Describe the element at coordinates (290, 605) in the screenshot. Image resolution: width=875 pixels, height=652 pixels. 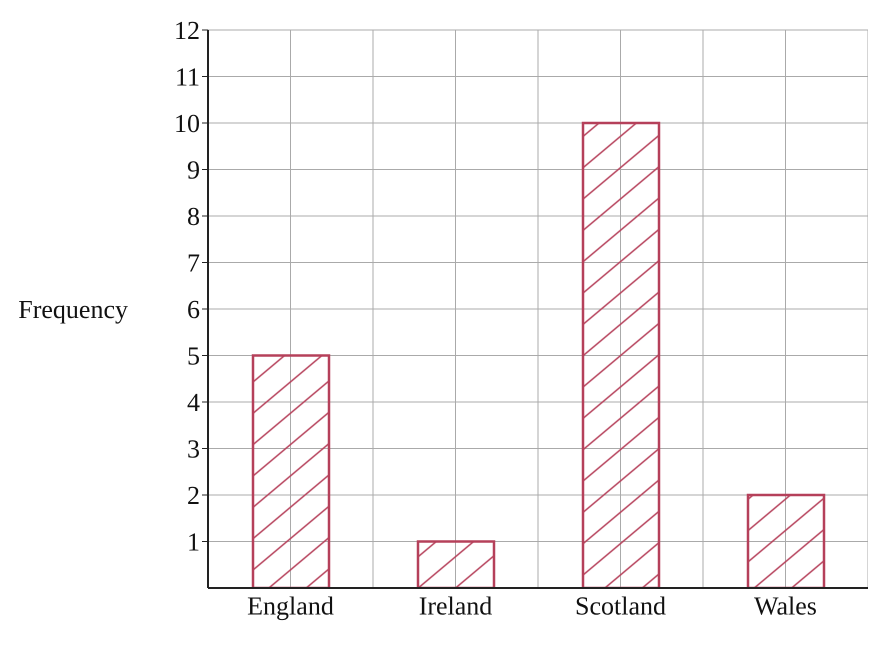
I see `x-tick-label: England` at that location.